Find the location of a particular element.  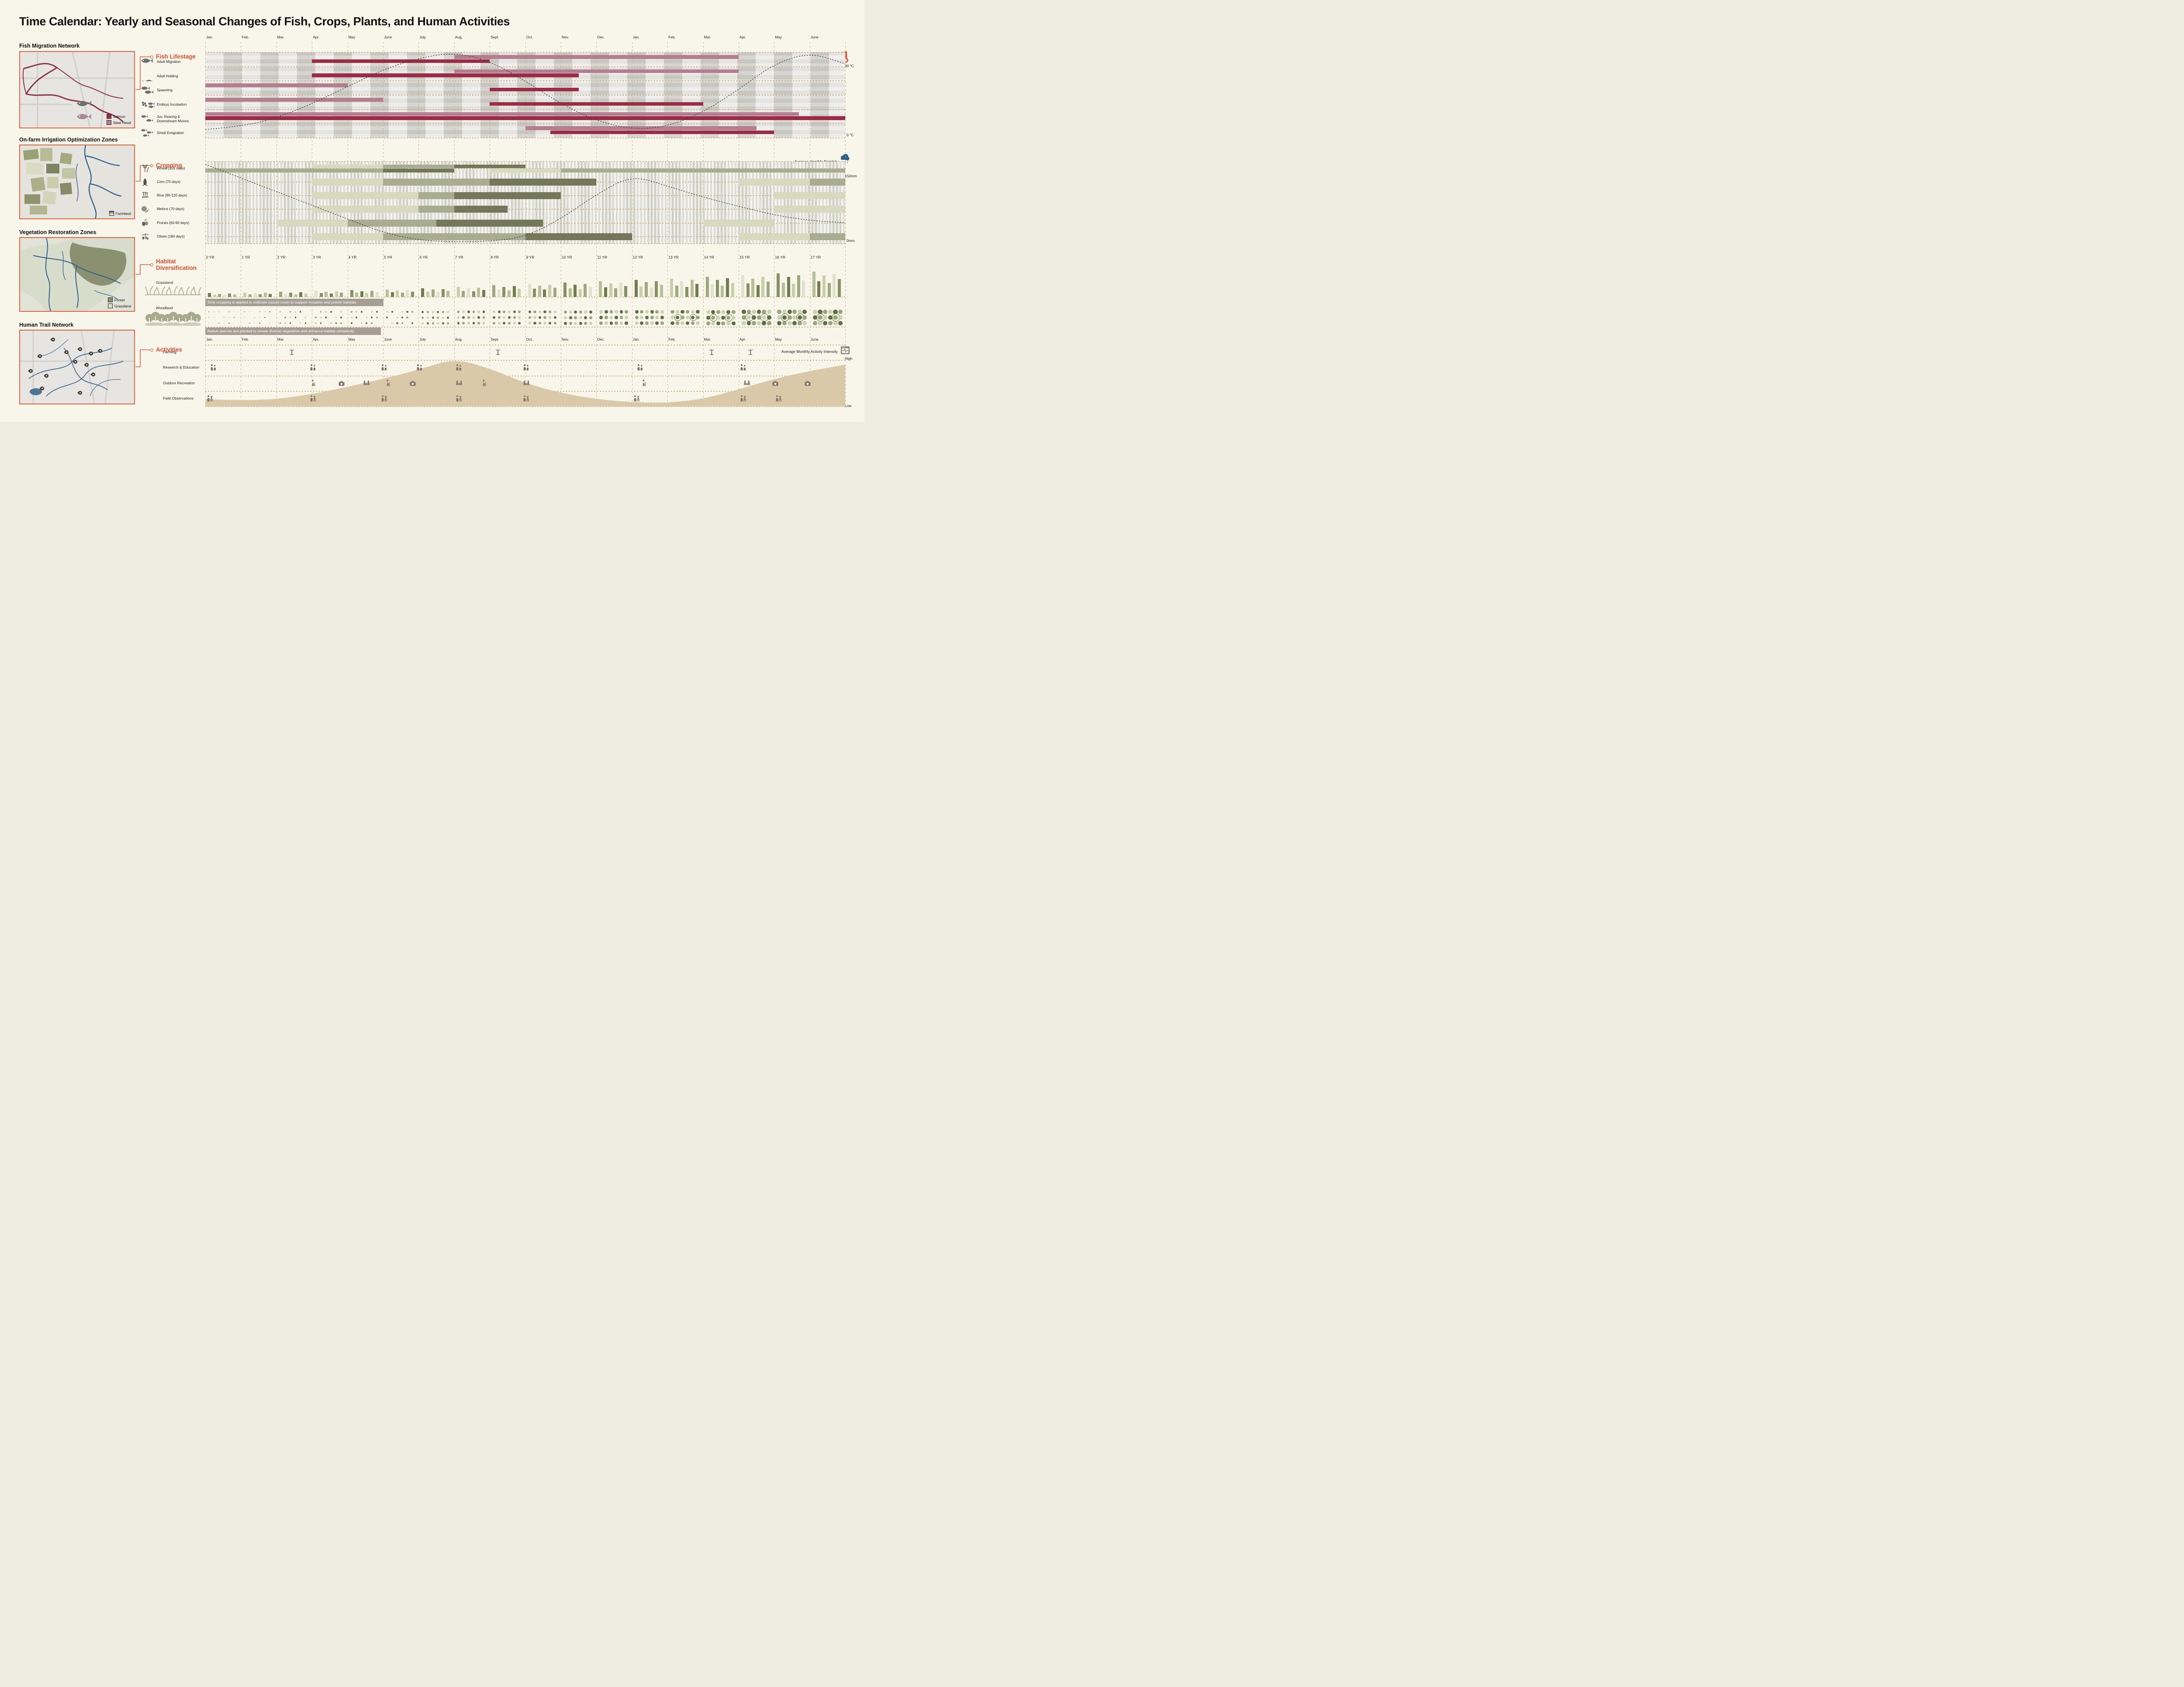

map-roads is located at coordinates (77, 90).